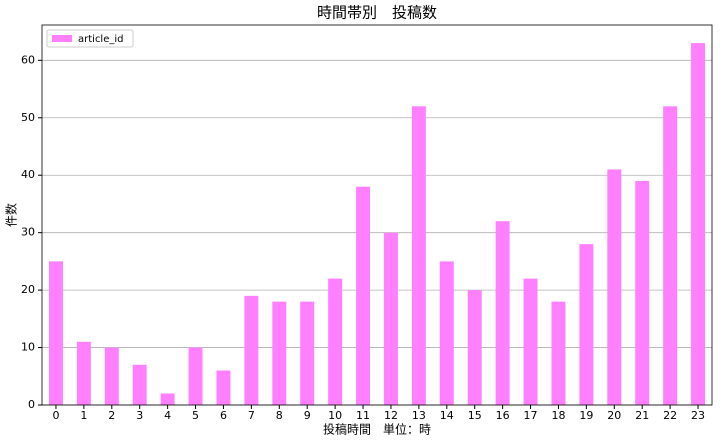 This screenshot has width=722, height=443. Describe the element at coordinates (614, 415) in the screenshot. I see `x-tick-label: 20` at that location.